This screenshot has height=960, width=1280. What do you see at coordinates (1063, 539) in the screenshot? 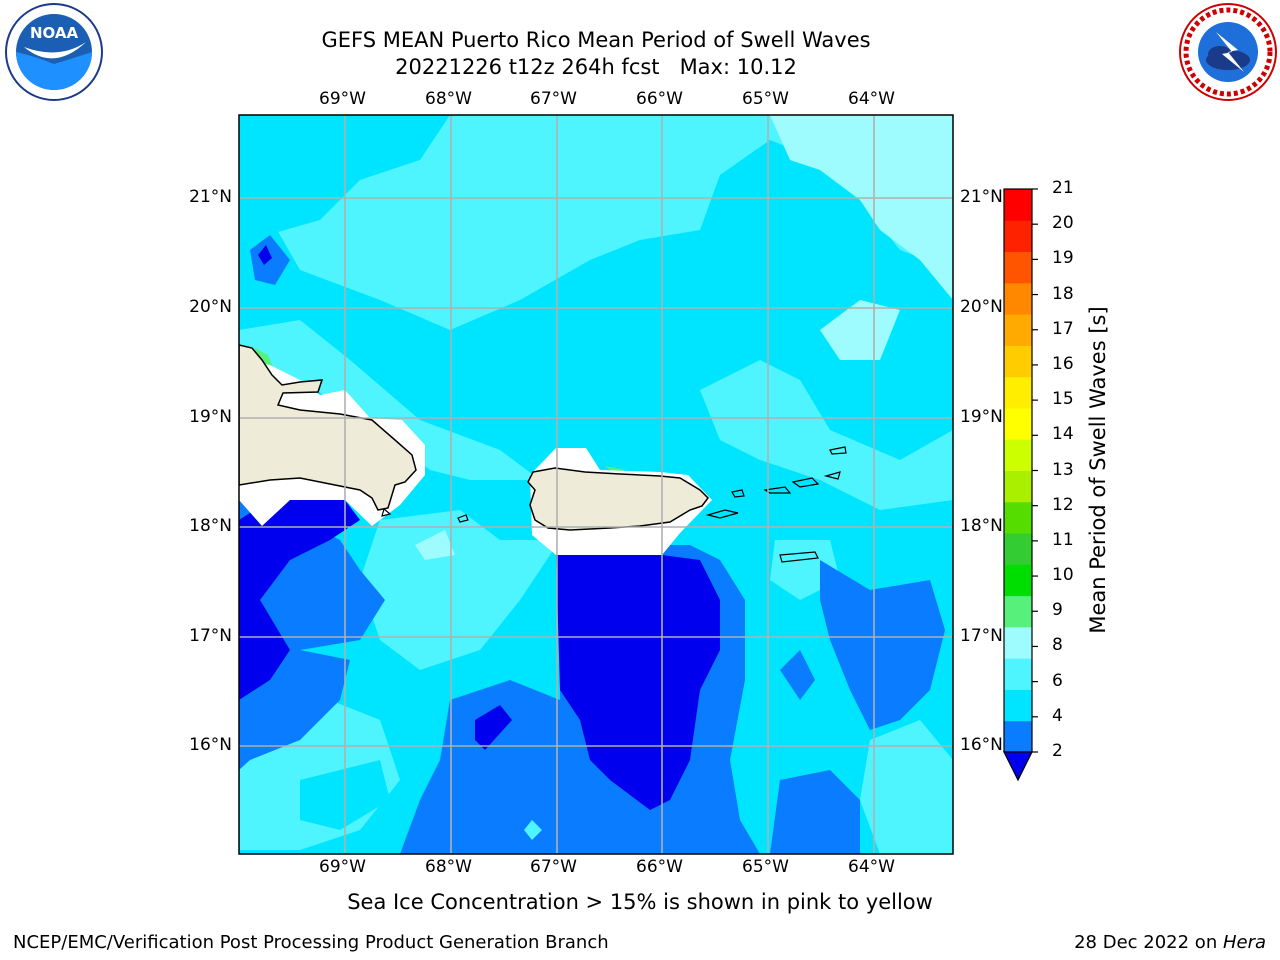
I see `colorbar-tick-label: 11` at bounding box center [1063, 539].